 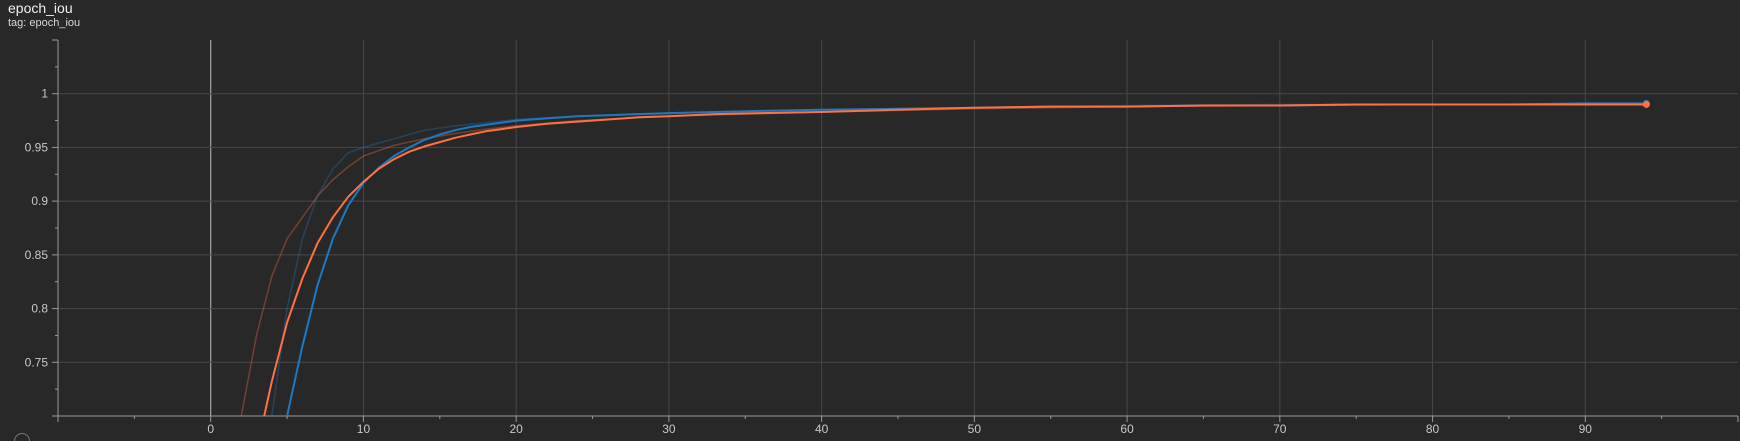 I want to click on x-tick-label: 50, so click(x=975, y=429).